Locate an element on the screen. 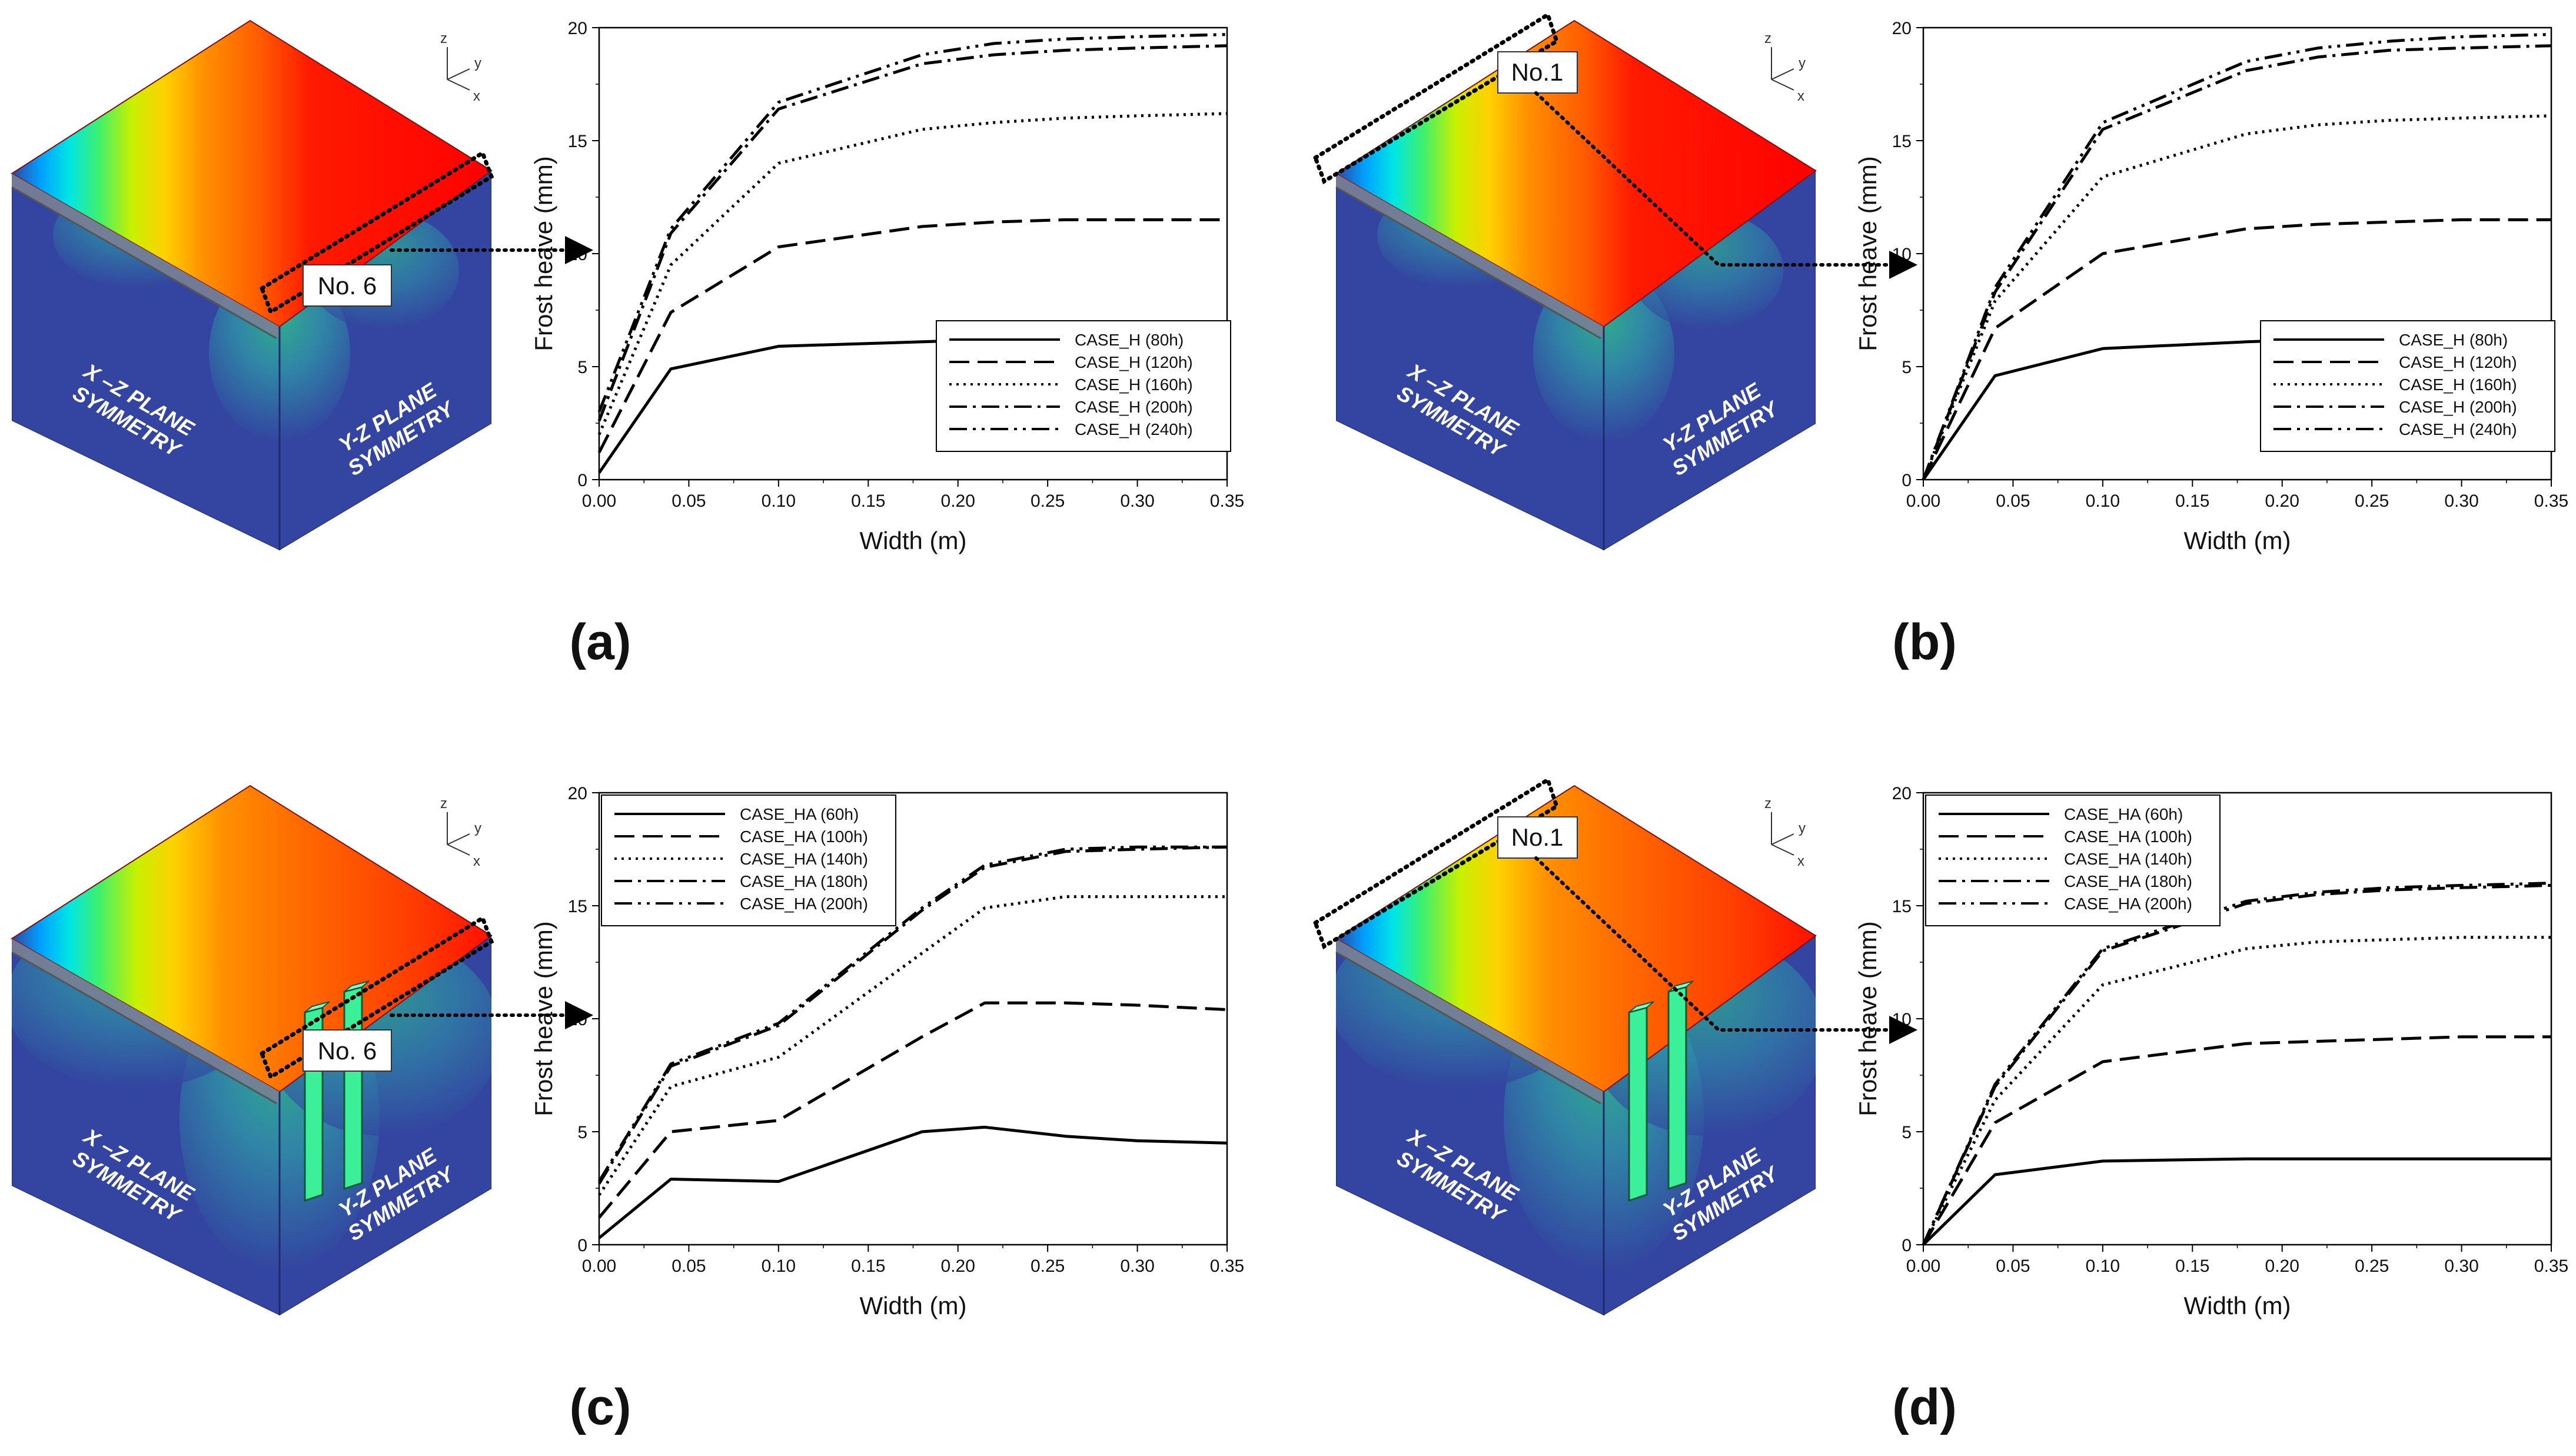 This screenshot has height=1456, width=2576. x-axis-label: Width (m) is located at coordinates (2237, 540).